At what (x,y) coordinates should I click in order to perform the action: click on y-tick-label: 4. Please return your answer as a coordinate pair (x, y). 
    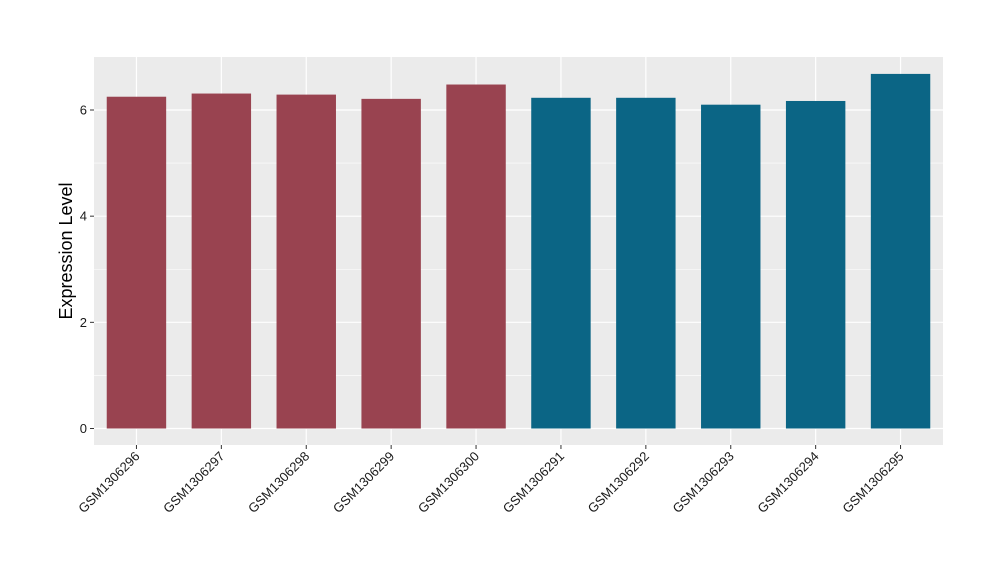
    Looking at the image, I should click on (83, 216).